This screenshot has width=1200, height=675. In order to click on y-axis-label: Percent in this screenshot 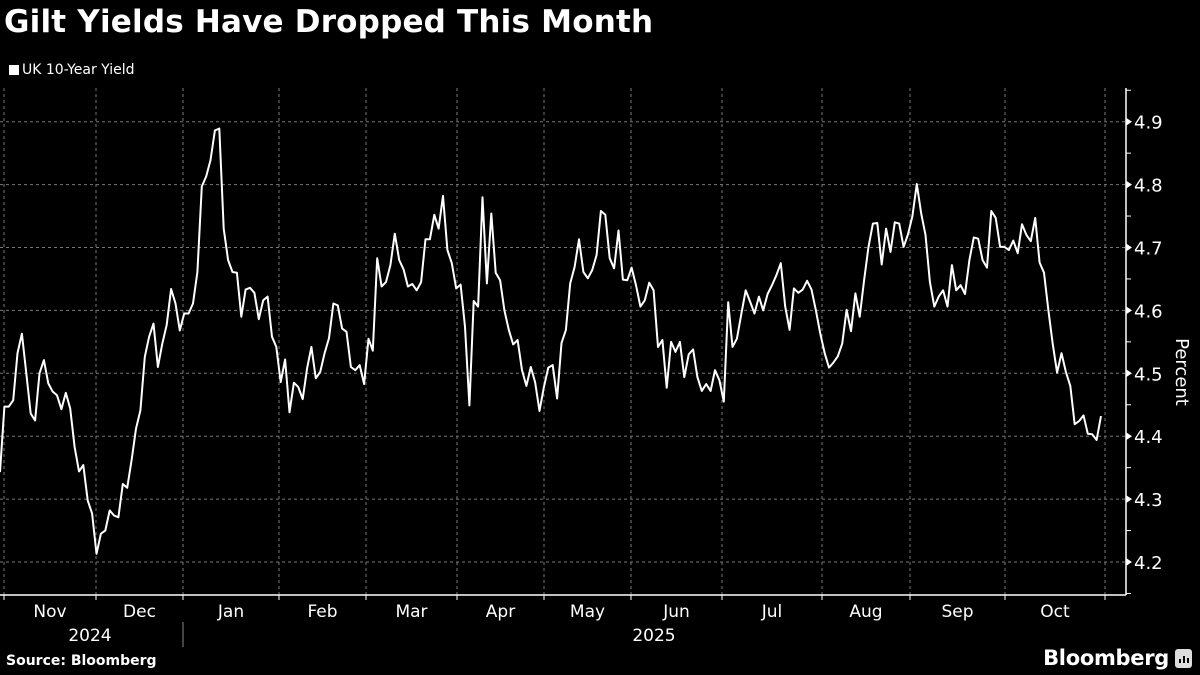, I will do `click(1181, 372)`.